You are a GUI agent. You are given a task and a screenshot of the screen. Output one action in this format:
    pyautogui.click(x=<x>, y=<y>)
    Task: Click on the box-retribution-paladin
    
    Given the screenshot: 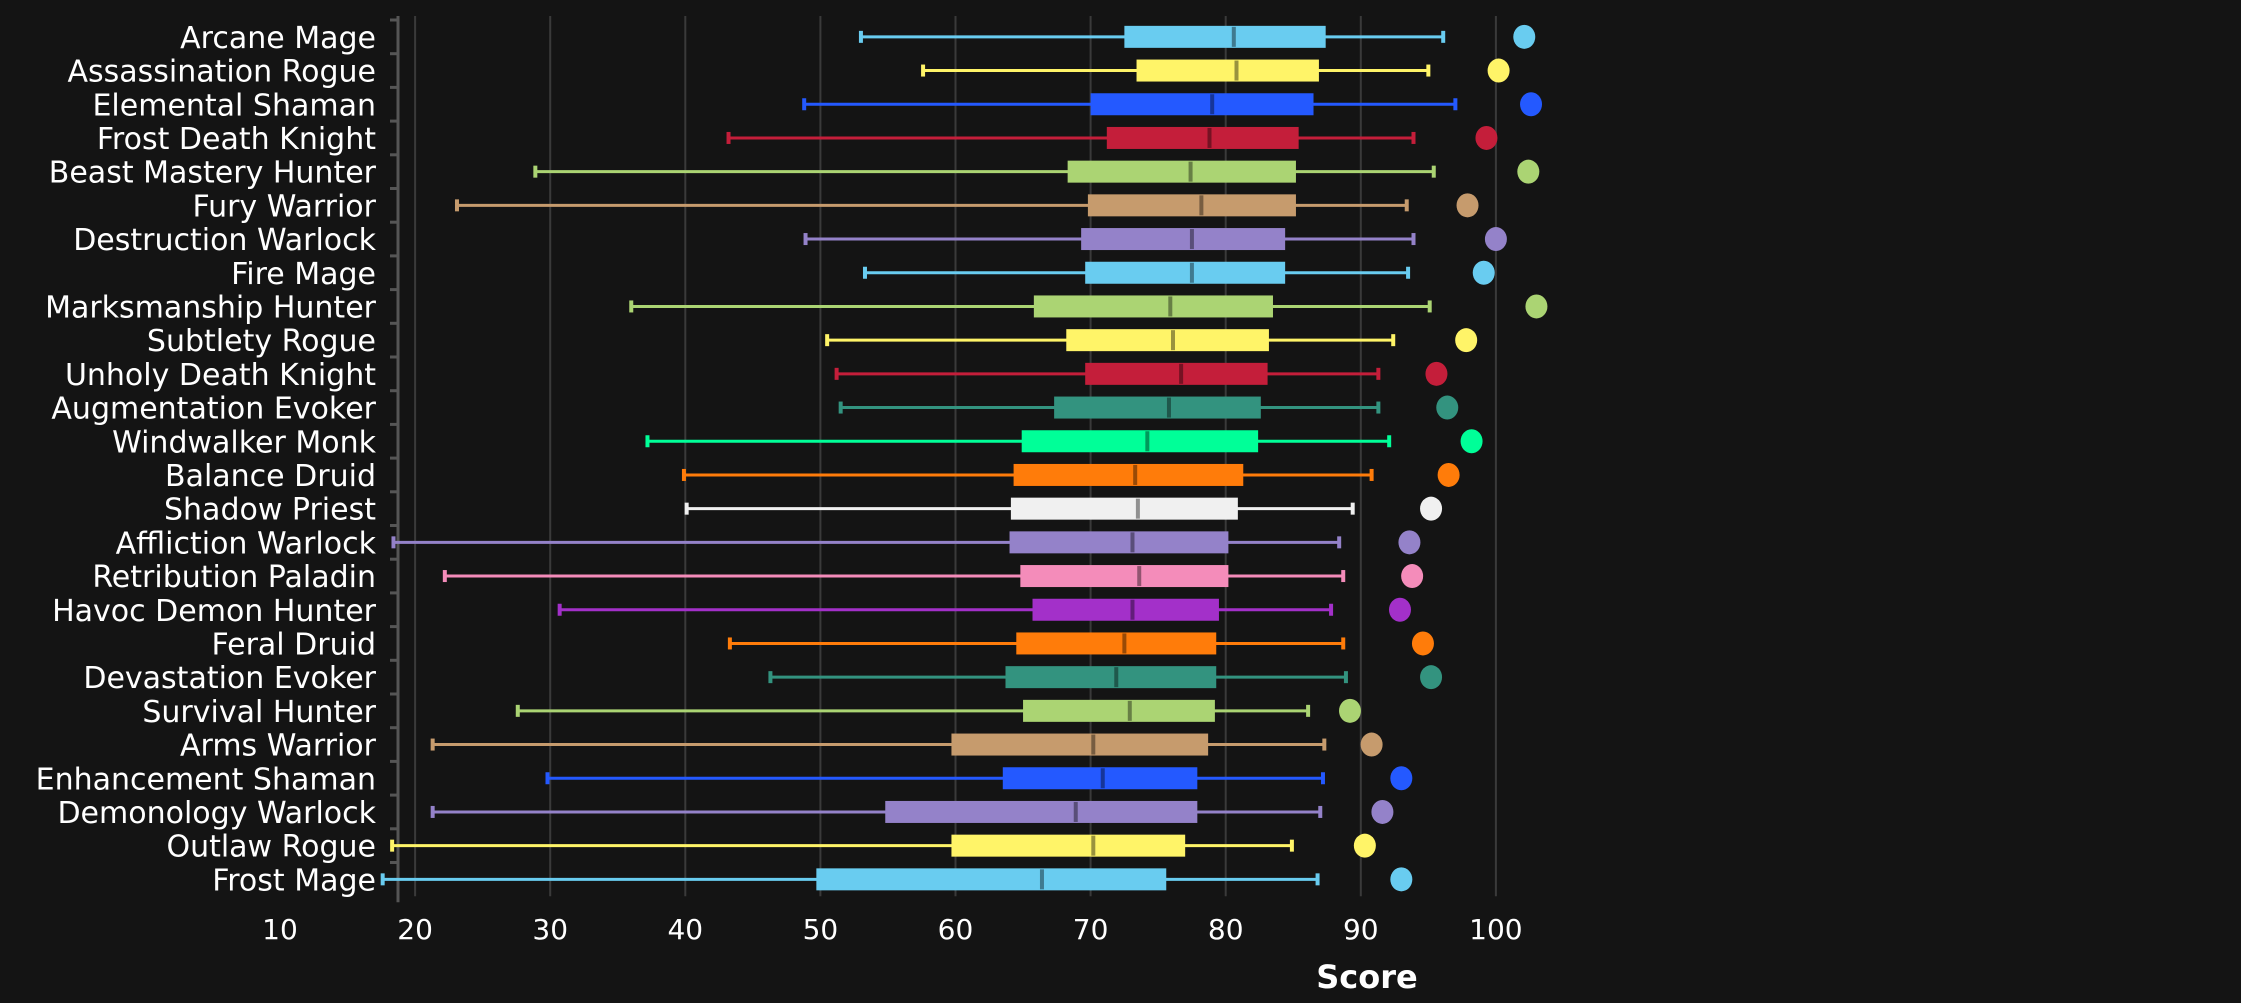 What is the action you would take?
    pyautogui.click(x=933, y=576)
    